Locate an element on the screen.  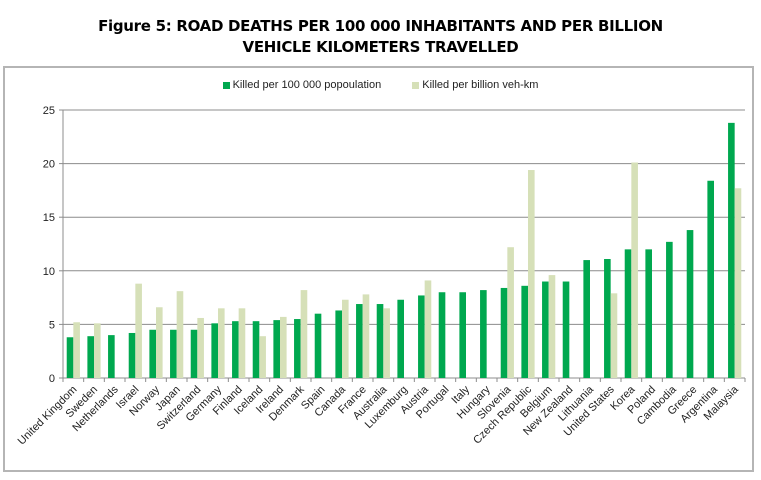
bar-series2-germany is located at coordinates (221, 343).